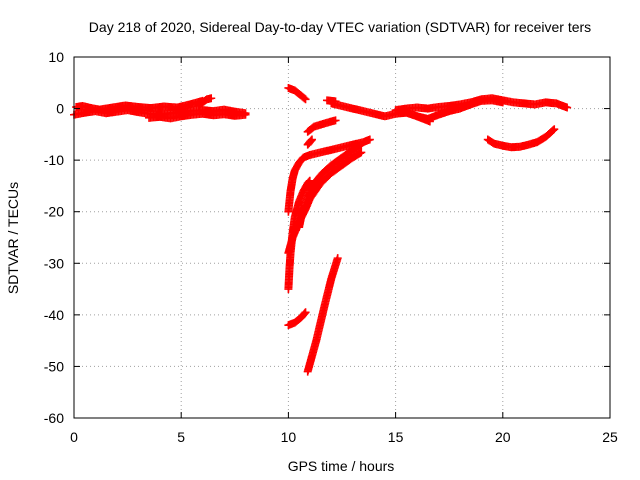 The width and height of the screenshot is (640, 480). I want to click on y-tick-label: -10, so click(54, 160).